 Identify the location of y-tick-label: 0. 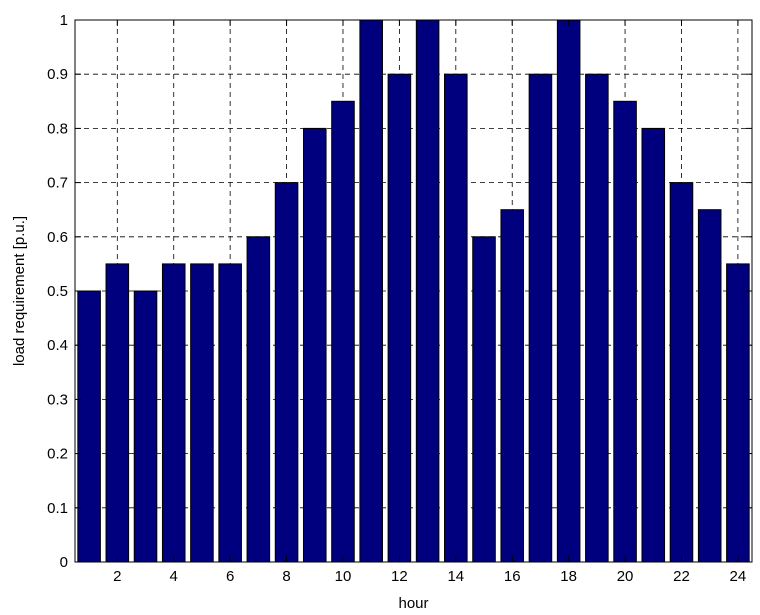
(64, 562).